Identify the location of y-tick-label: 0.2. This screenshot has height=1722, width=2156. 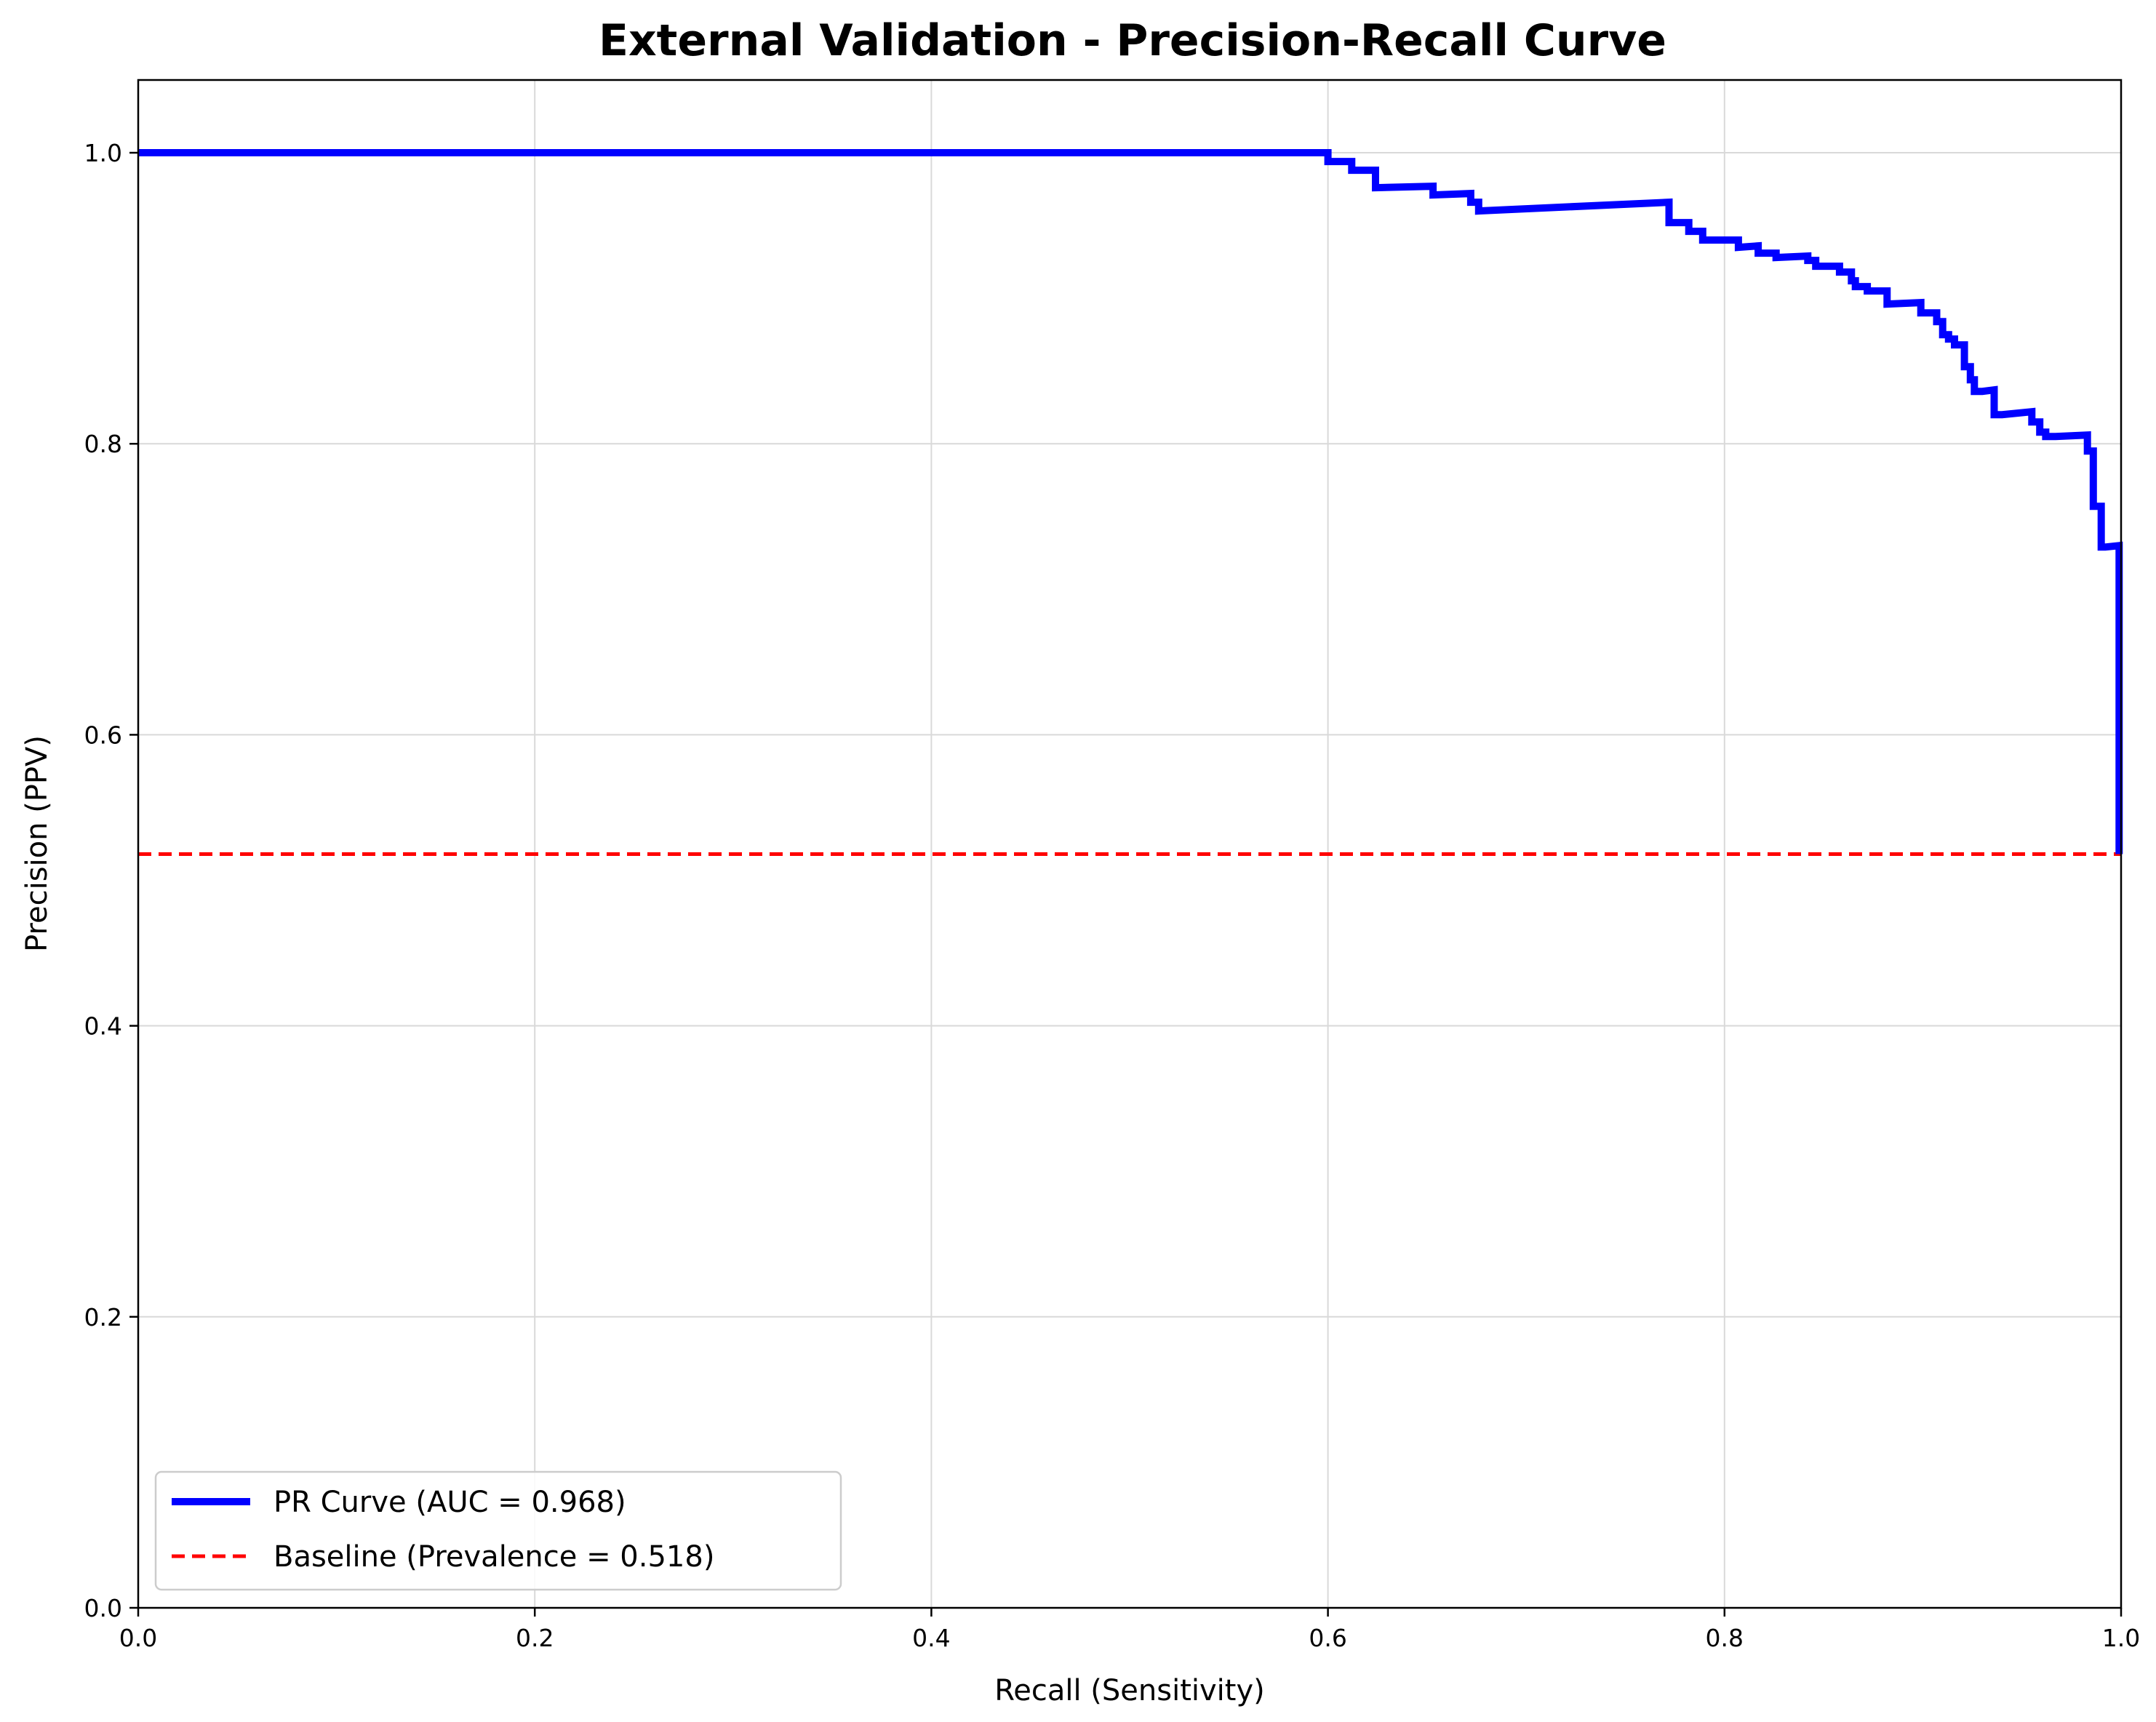
(103, 1317).